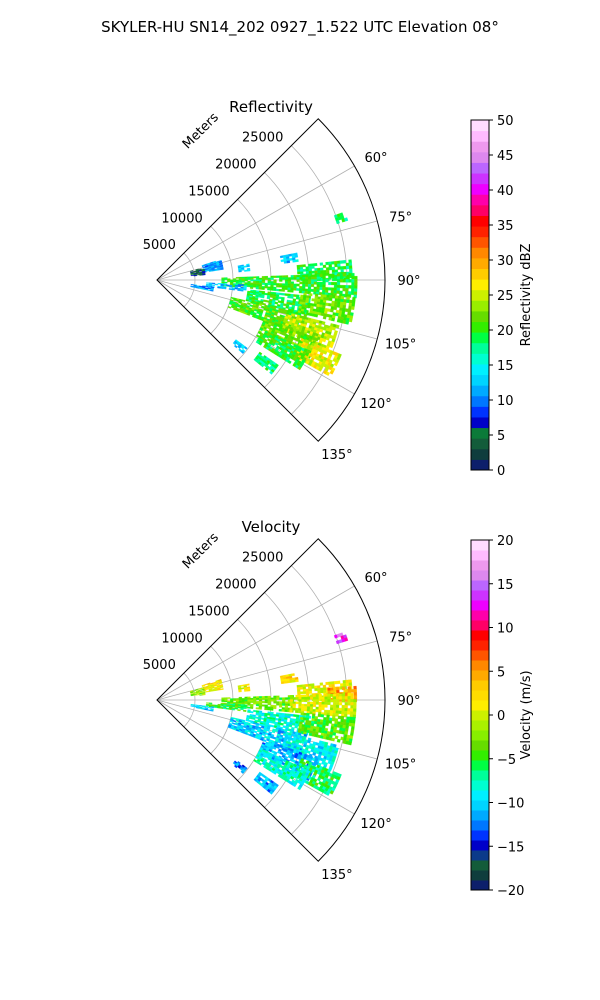 The image size is (600, 1000). Describe the element at coordinates (255, 337) in the screenshot. I see `azimuth-gridline` at that location.